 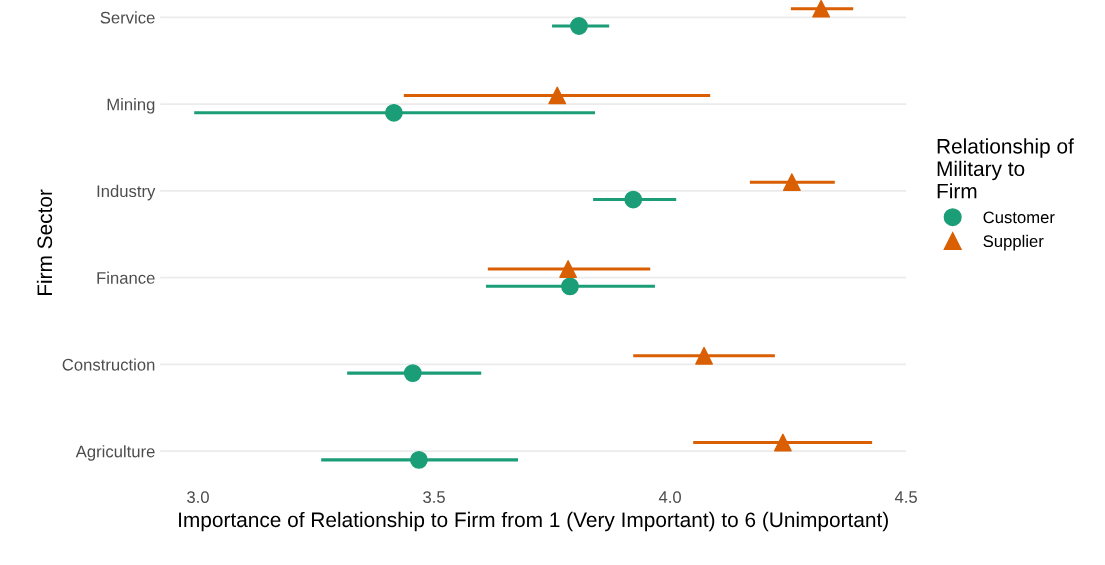 What do you see at coordinates (1005, 168) in the screenshot?
I see `legend-title: Relationship of Military to Firm` at bounding box center [1005, 168].